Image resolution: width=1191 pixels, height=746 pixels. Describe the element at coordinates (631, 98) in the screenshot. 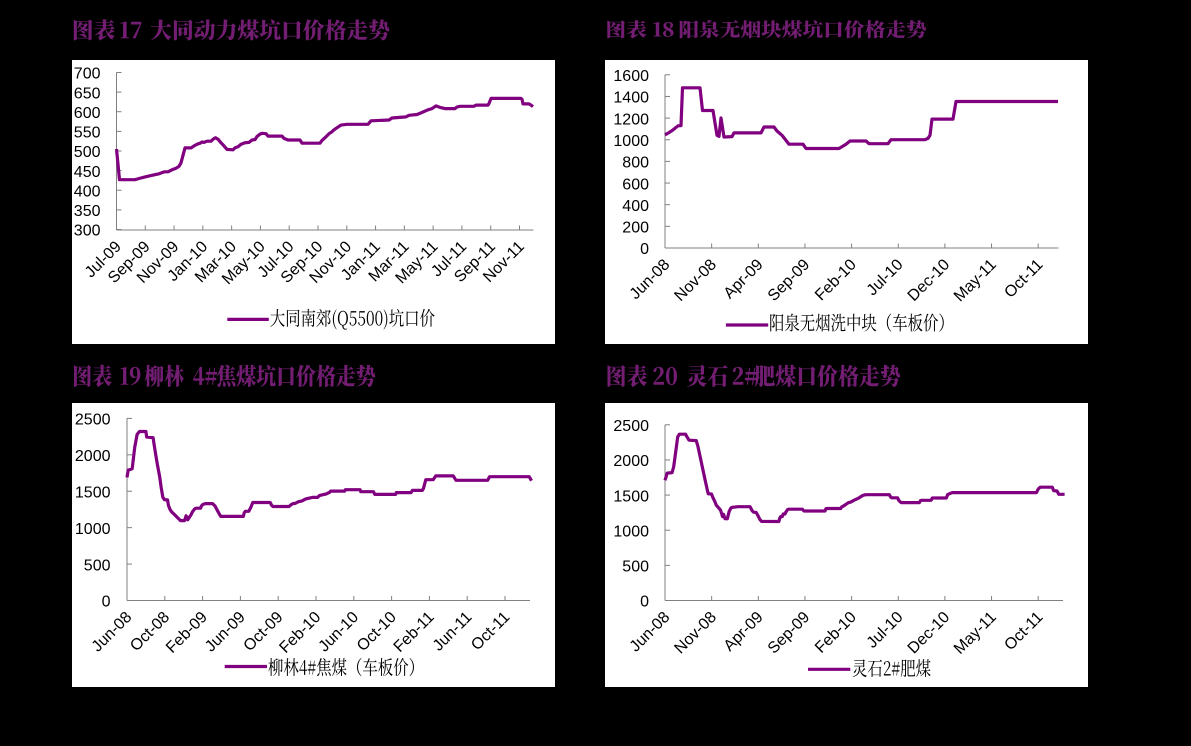

I see `svg-text: 1400` at that location.